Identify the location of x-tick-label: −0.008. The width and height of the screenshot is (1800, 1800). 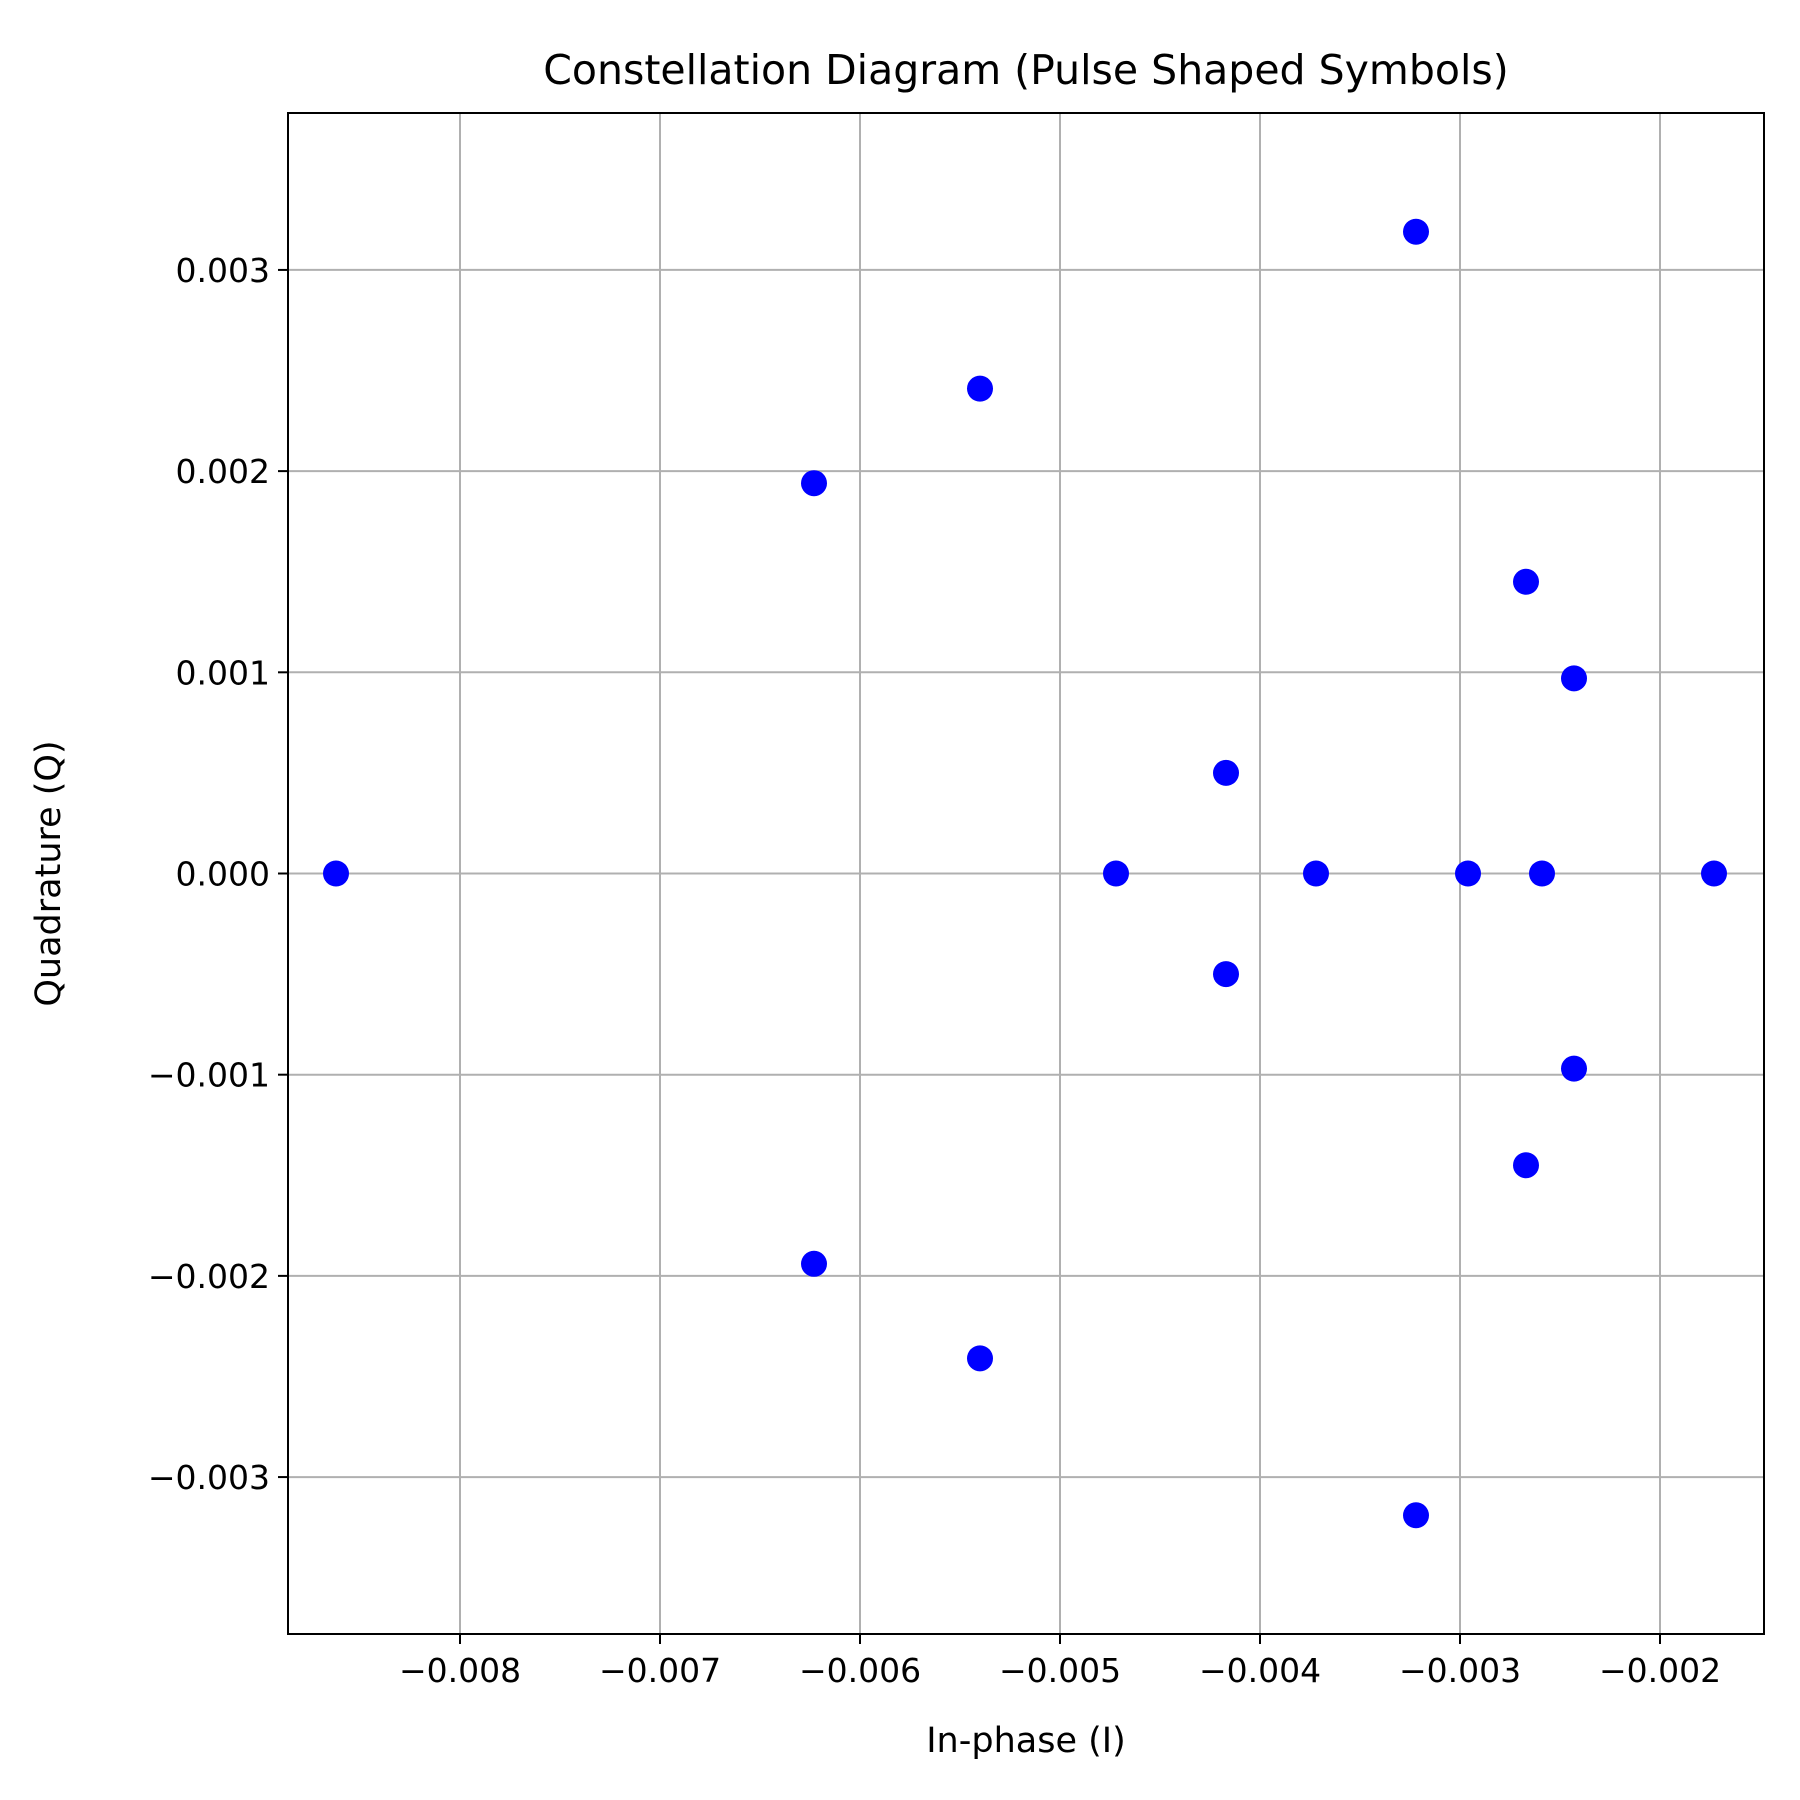
(460, 1670).